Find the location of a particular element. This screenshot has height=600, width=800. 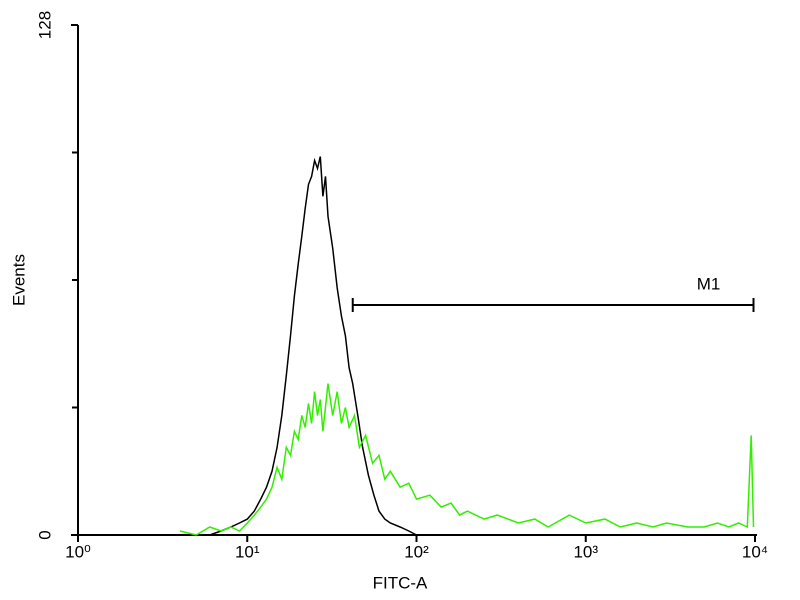

x-tick-label: 10⁴ is located at coordinates (755, 551).